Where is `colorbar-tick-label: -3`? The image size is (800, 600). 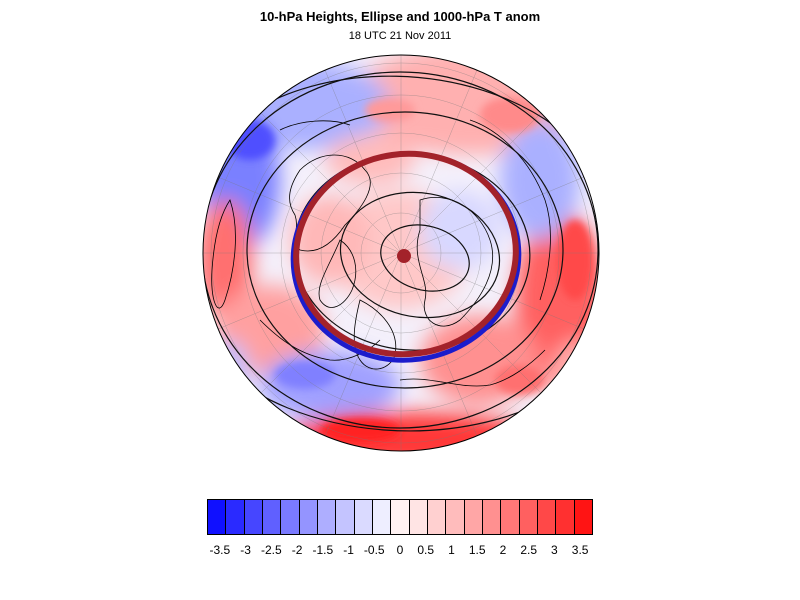
colorbar-tick-label: -3 is located at coordinates (245, 550).